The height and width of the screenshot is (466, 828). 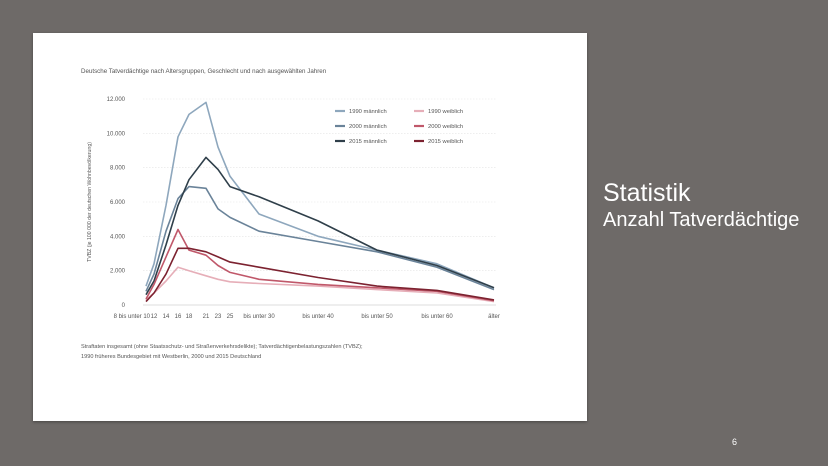 What do you see at coordinates (230, 317) in the screenshot?
I see `x-tick-label: 25` at bounding box center [230, 317].